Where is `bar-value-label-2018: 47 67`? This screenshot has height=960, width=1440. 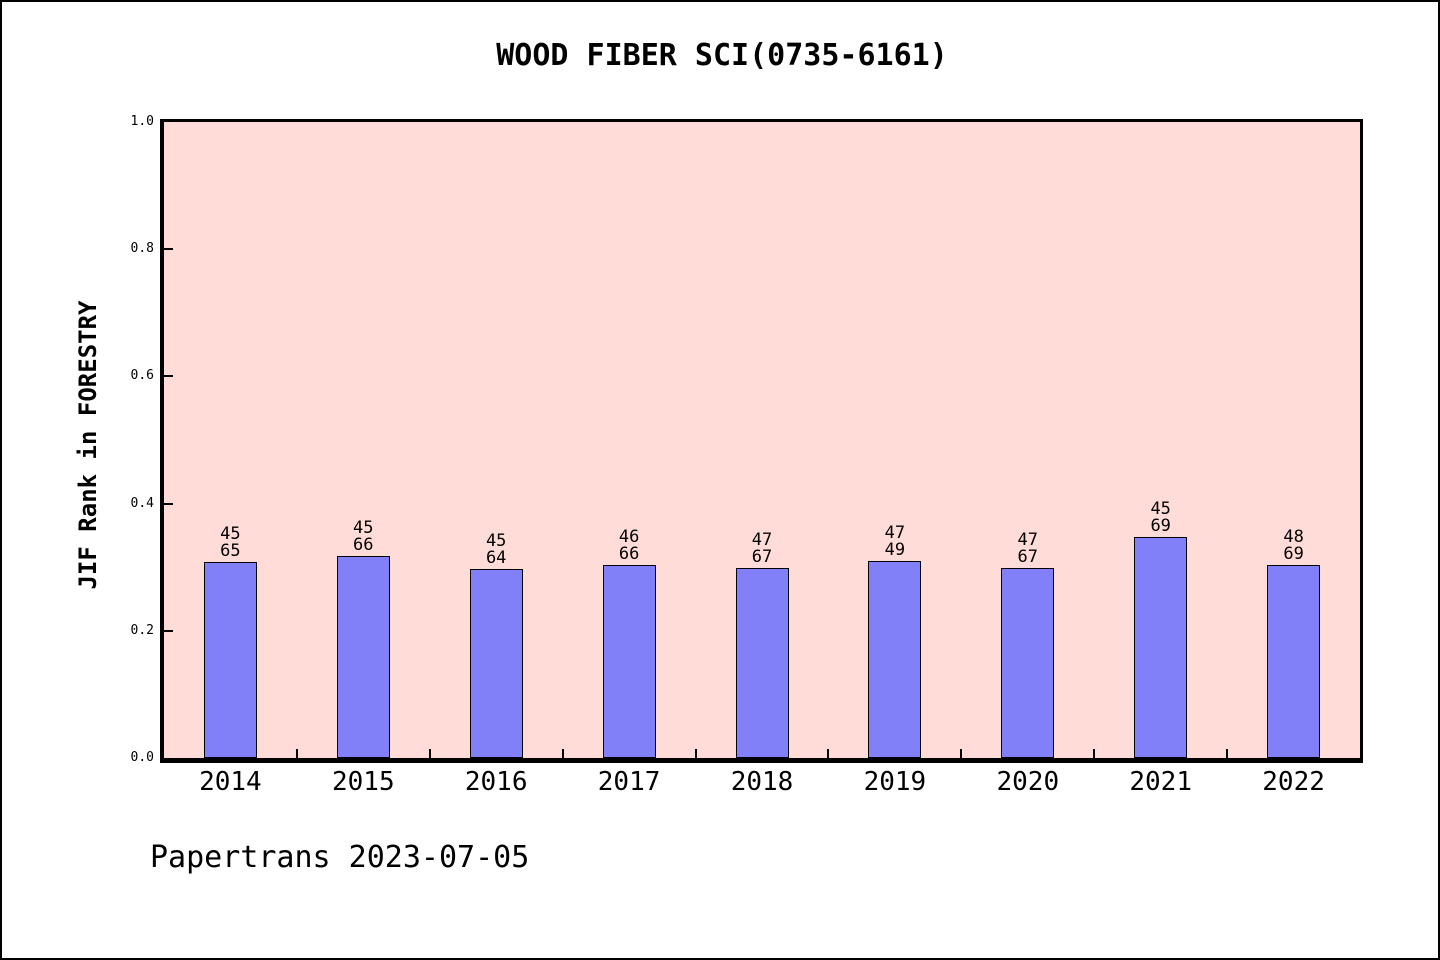 bar-value-label-2018: 47 67 is located at coordinates (762, 549).